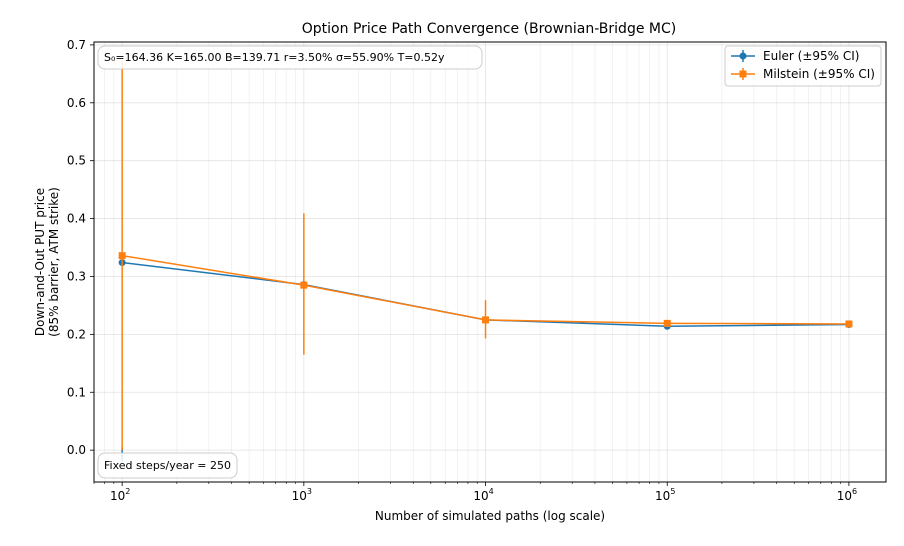  Describe the element at coordinates (76, 45) in the screenshot. I see `y-tick-label: 0.7` at that location.